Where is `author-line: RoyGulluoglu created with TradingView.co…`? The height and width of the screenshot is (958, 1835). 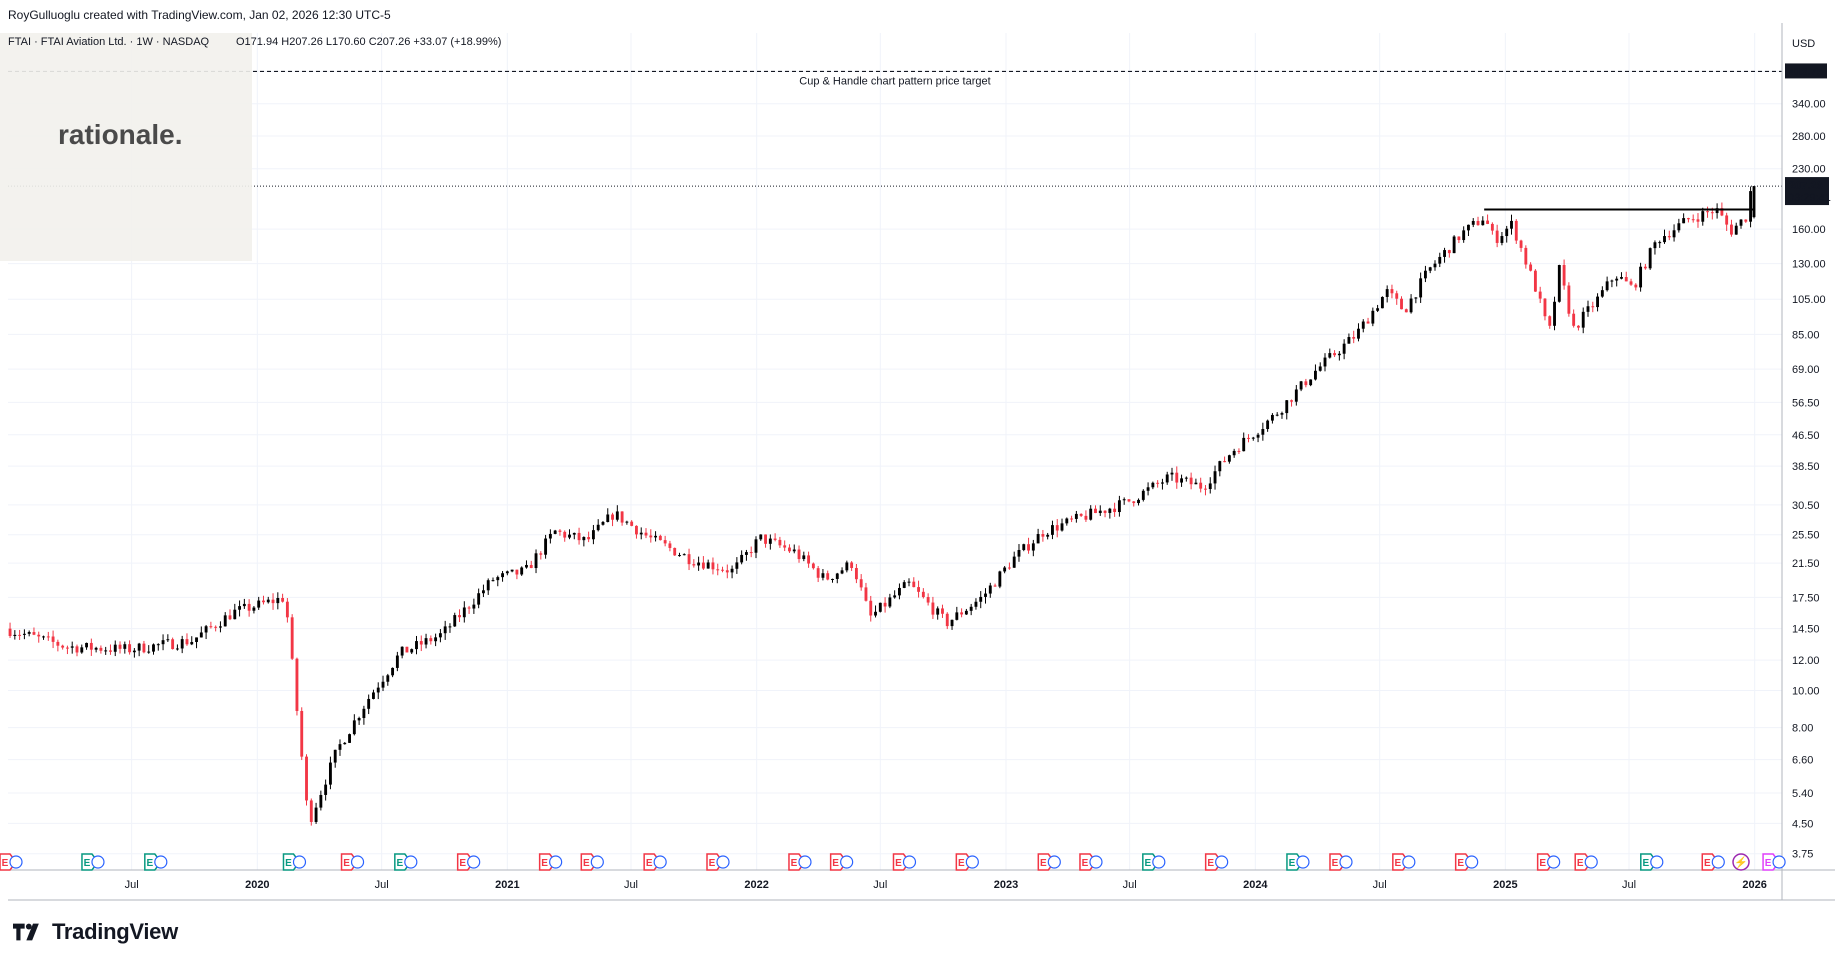
author-line: RoyGulluoglu created with TradingView.co… is located at coordinates (199, 15).